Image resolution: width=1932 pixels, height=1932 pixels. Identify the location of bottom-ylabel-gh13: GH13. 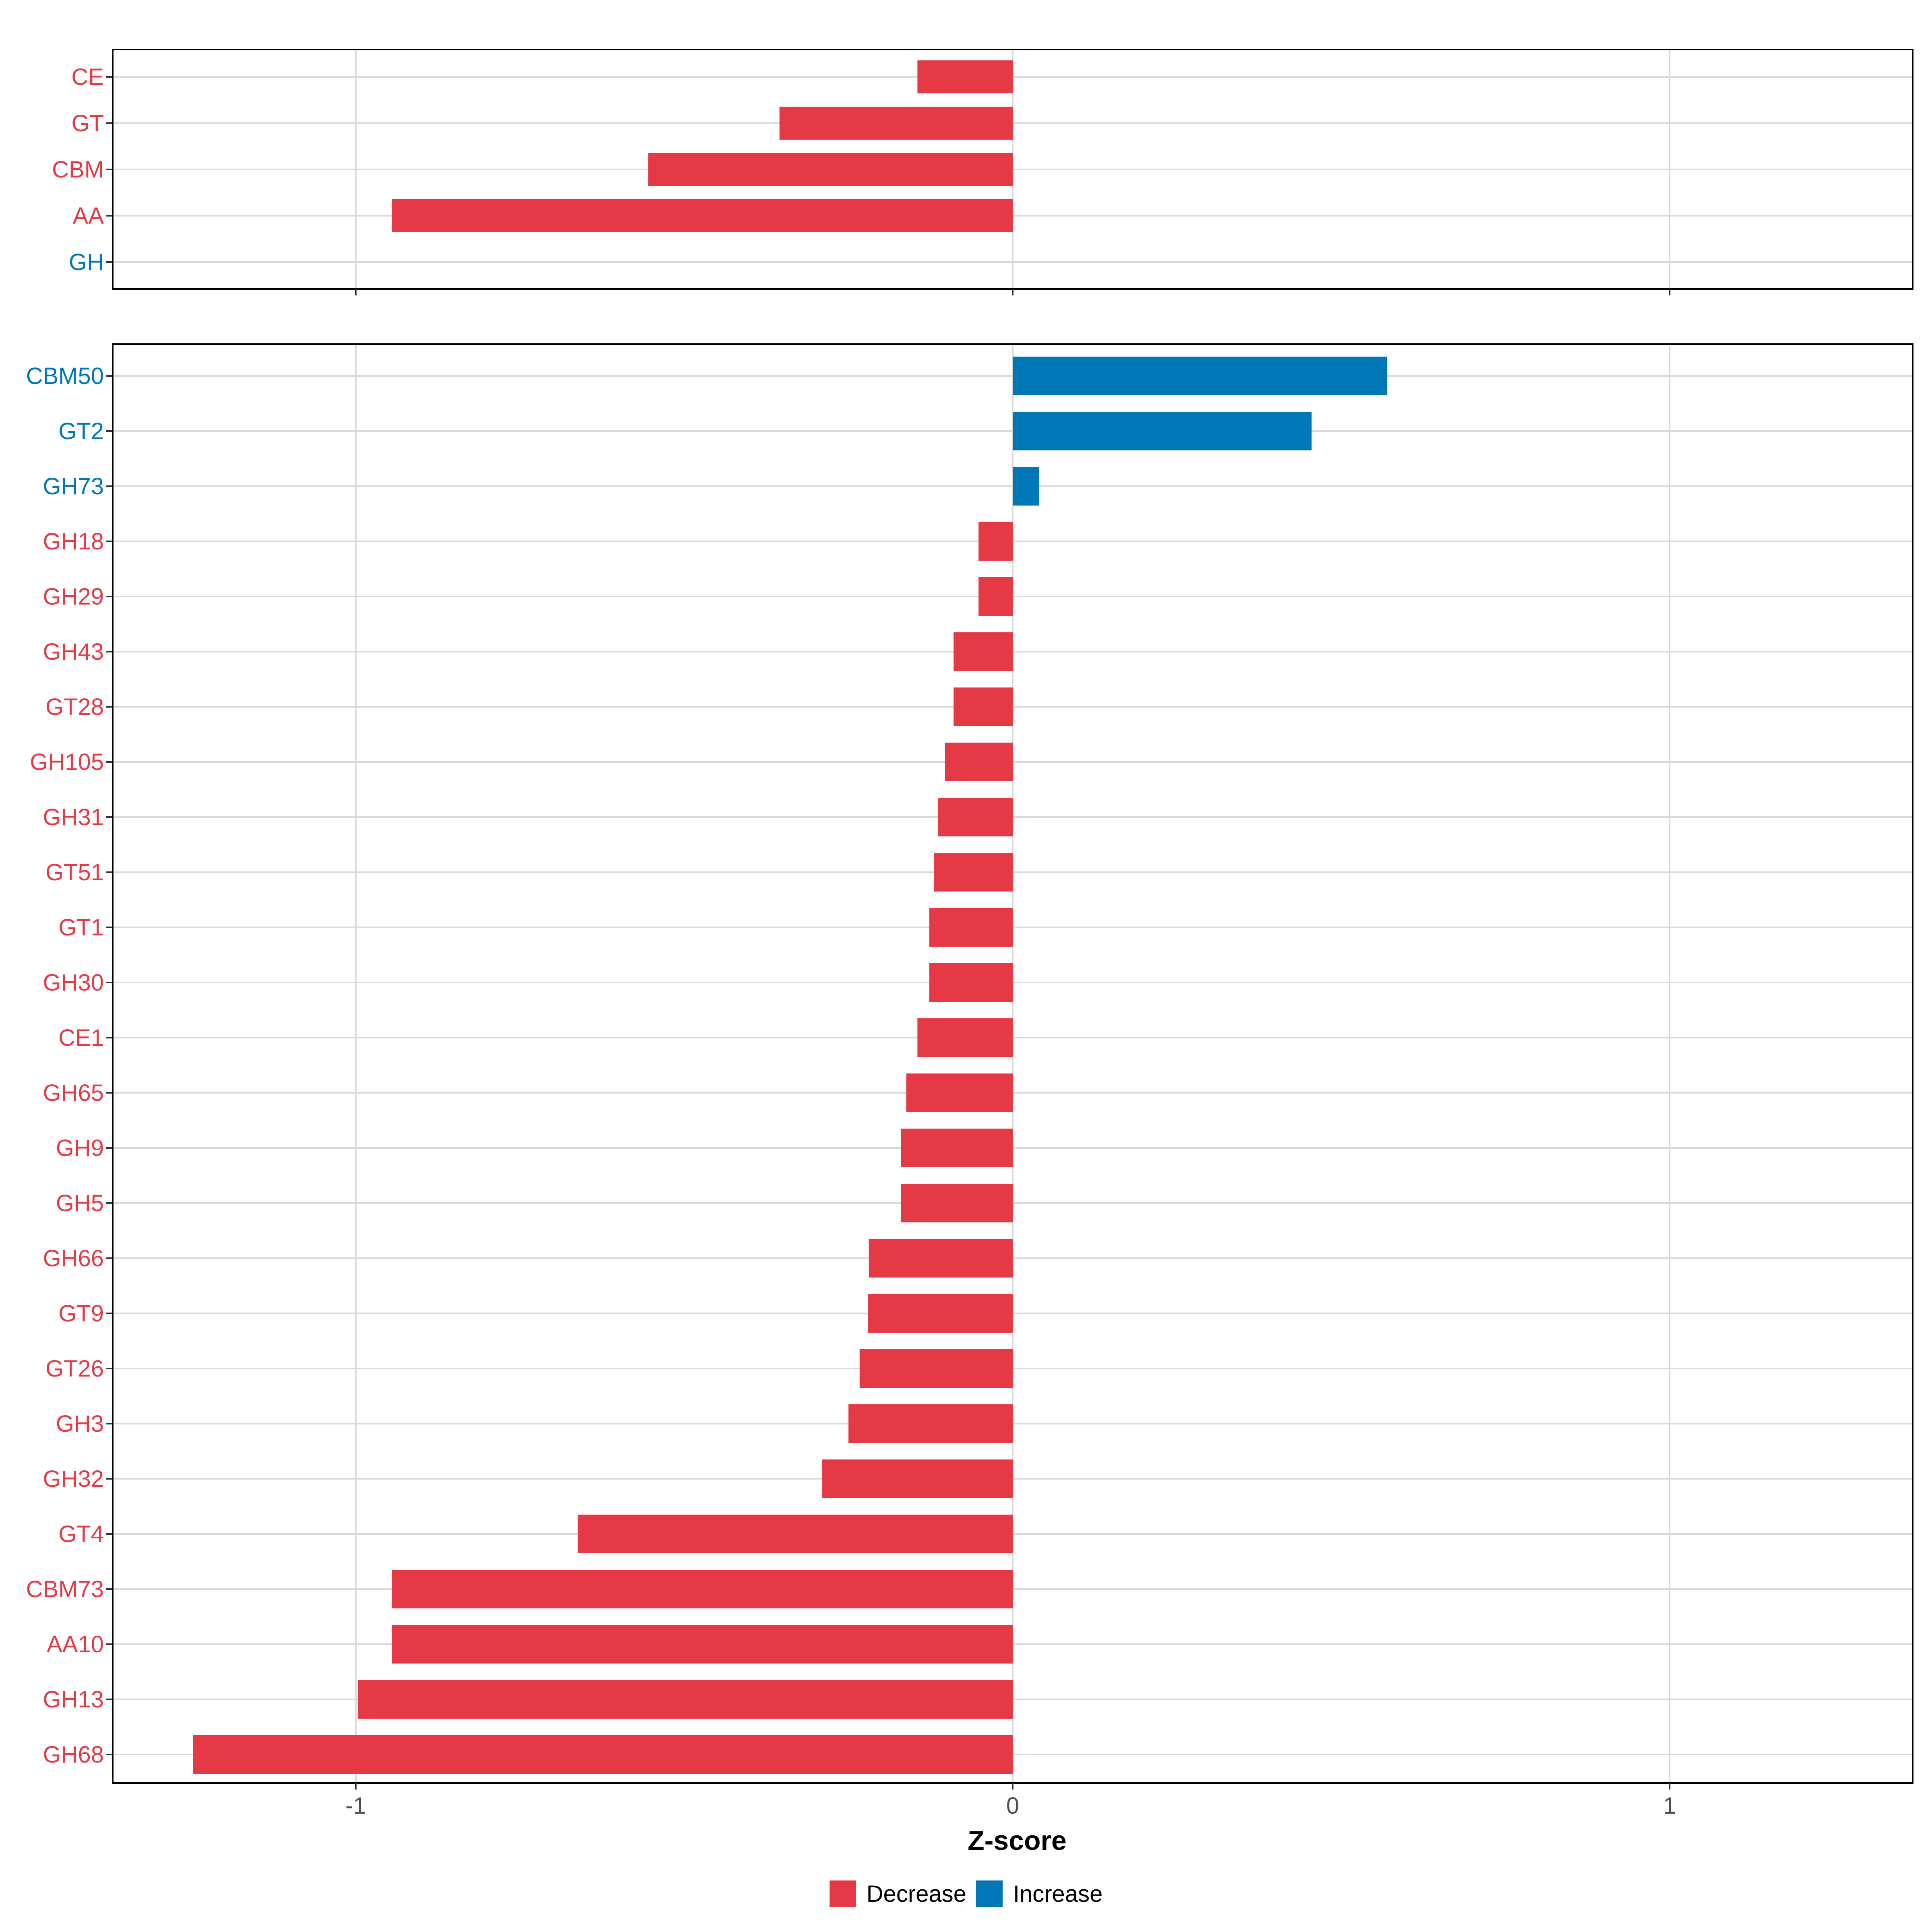
(73, 1699).